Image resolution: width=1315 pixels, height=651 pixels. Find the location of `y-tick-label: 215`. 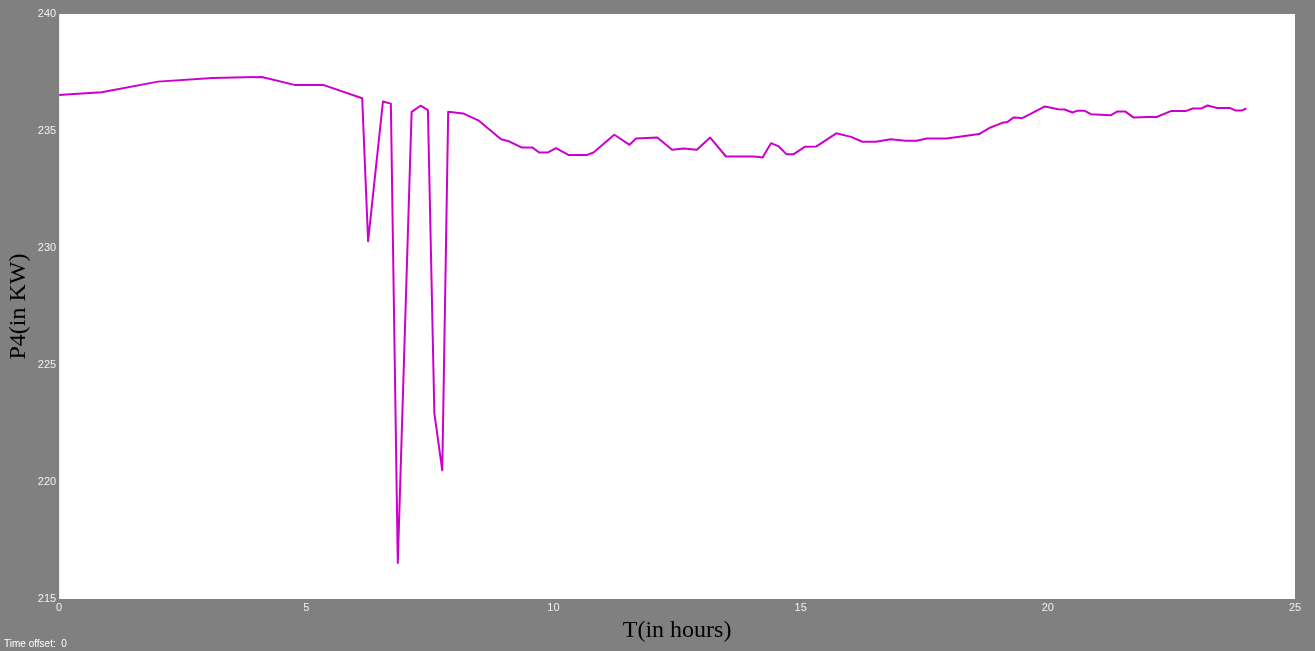

y-tick-label: 215 is located at coordinates (47, 598).